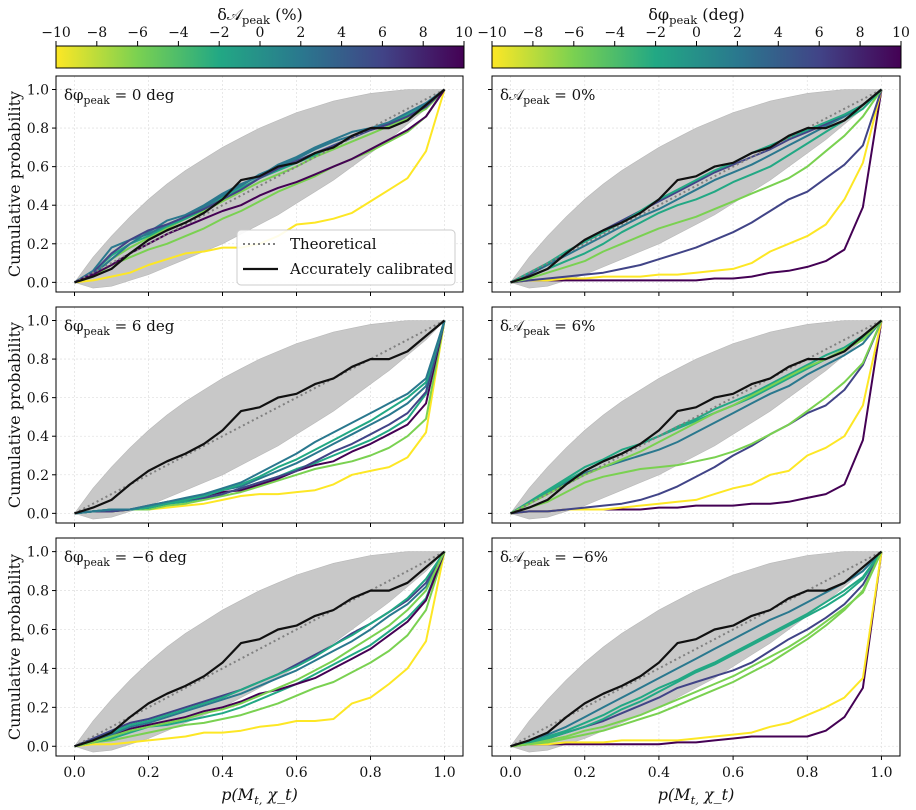 The height and width of the screenshot is (810, 916). What do you see at coordinates (259, 796) in the screenshot?
I see `x-axis-label: p(Mt, χ_t)` at bounding box center [259, 796].